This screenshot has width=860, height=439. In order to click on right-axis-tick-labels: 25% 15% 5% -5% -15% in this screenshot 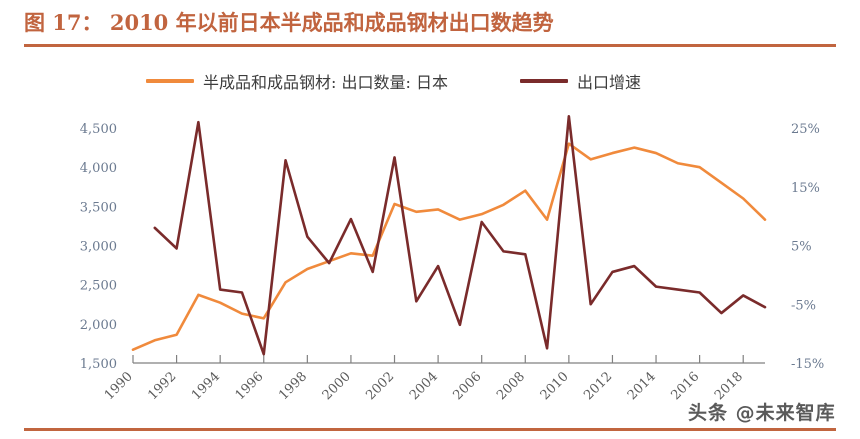, I will do `click(807, 247)`.